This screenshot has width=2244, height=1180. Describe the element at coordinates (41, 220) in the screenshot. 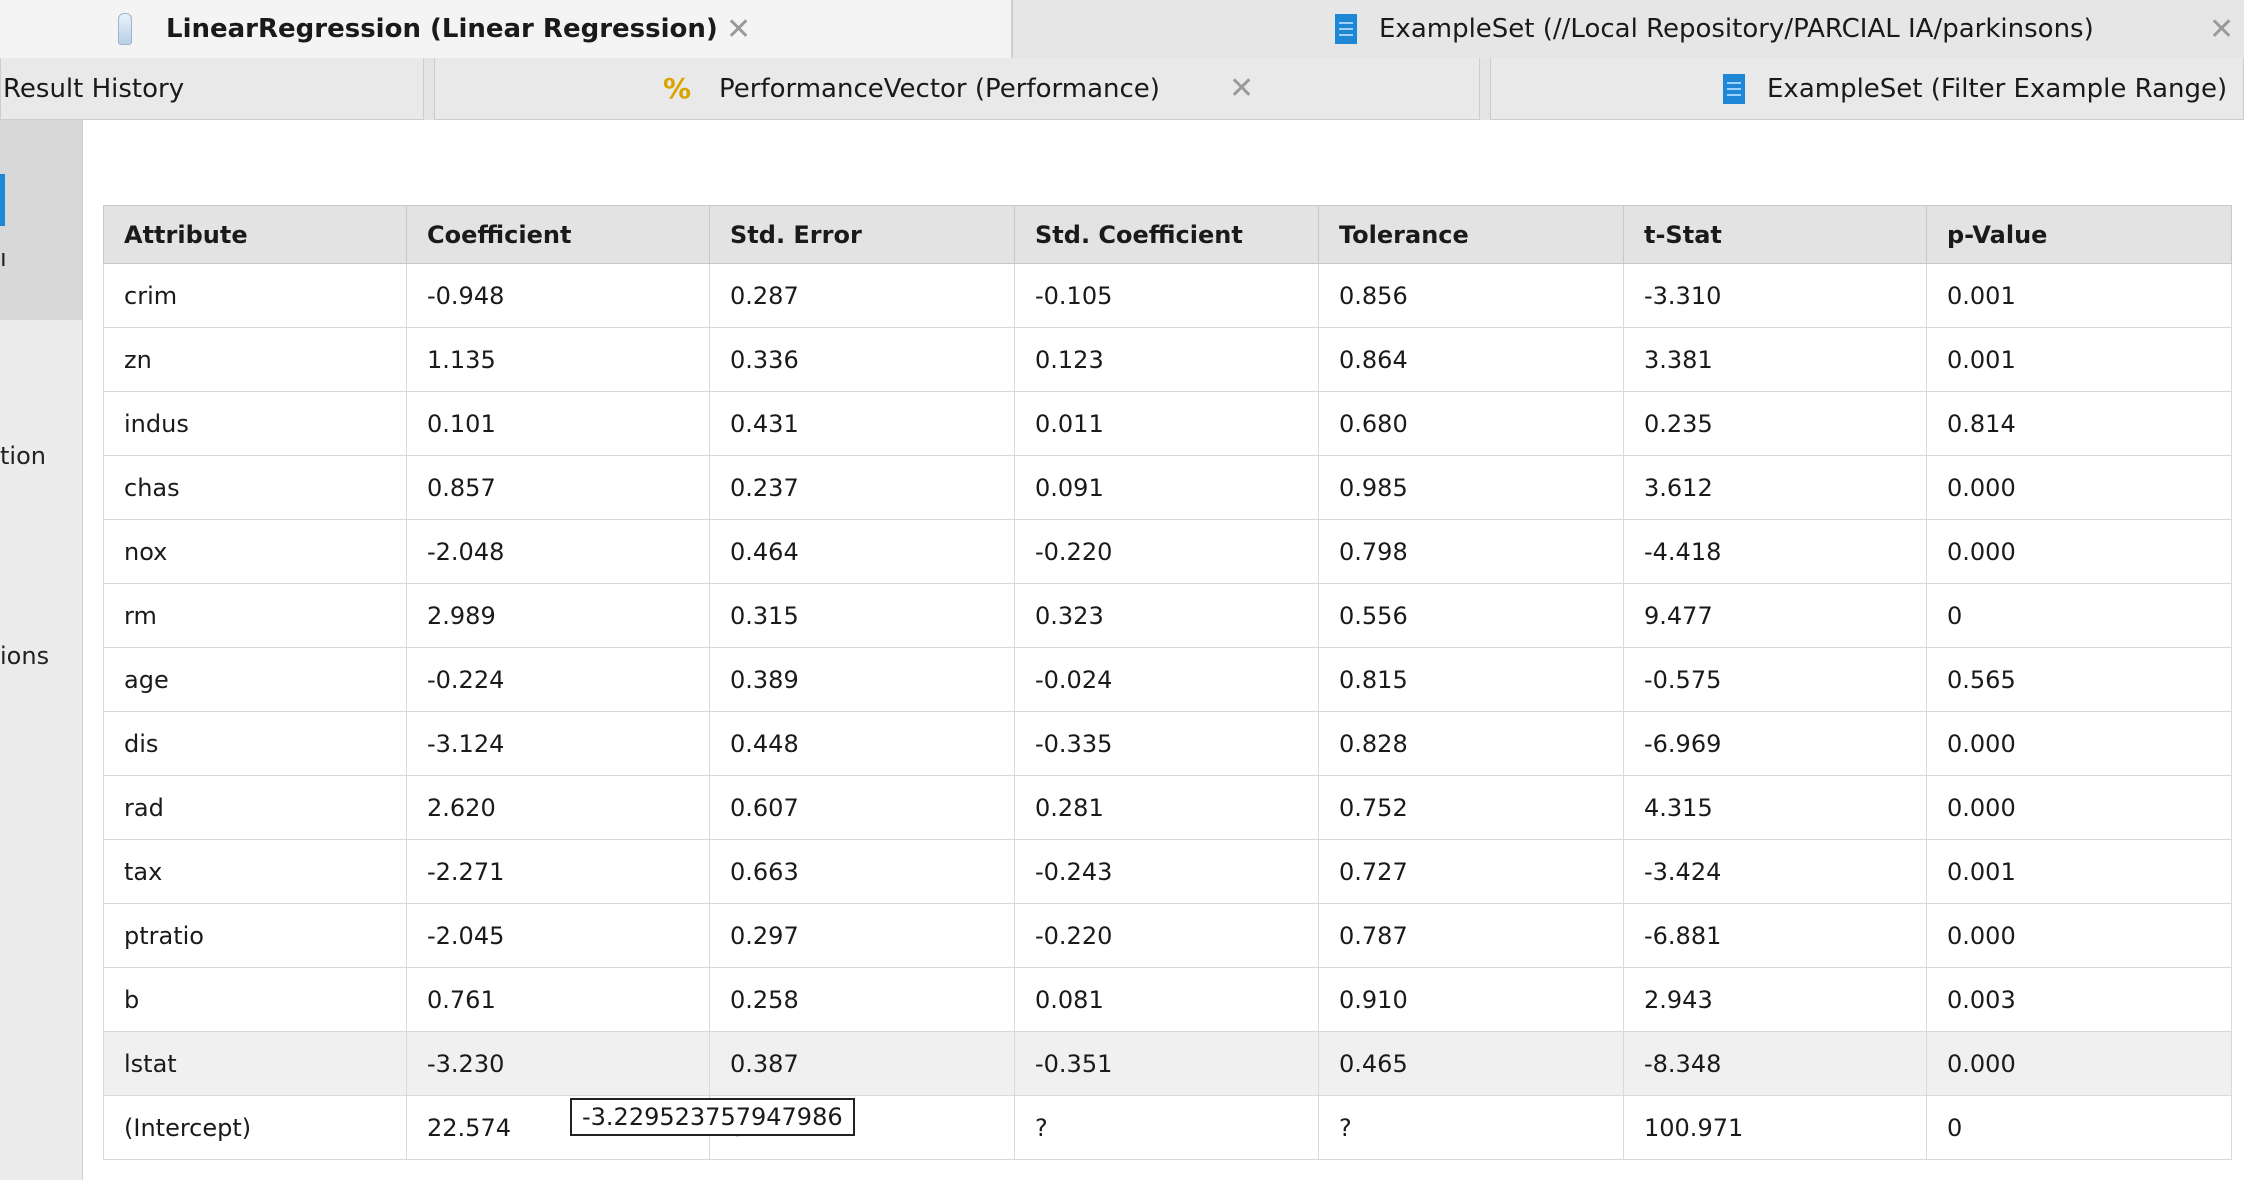

I see `sidebar-item-selected: ı` at that location.